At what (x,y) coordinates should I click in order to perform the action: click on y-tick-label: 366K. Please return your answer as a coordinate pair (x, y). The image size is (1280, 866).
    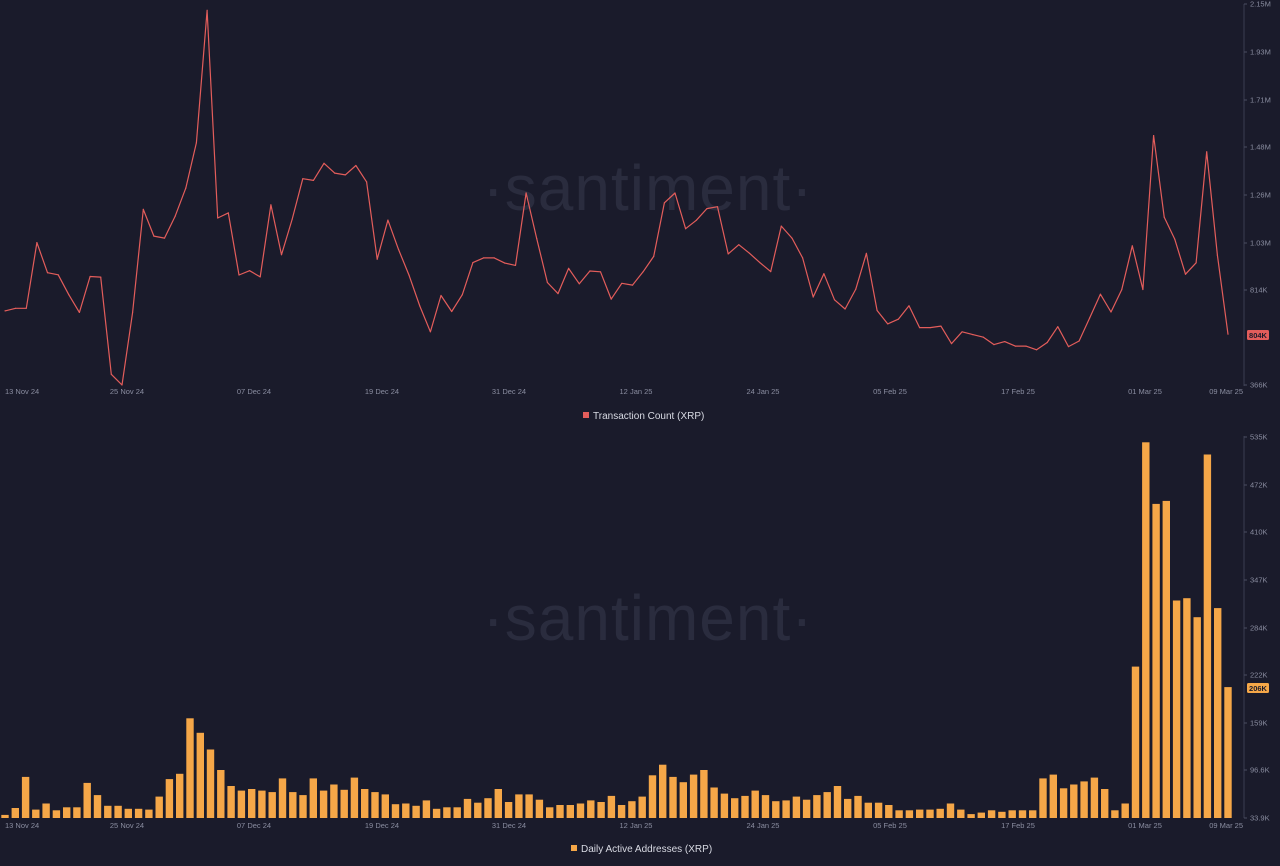
    Looking at the image, I should click on (1259, 385).